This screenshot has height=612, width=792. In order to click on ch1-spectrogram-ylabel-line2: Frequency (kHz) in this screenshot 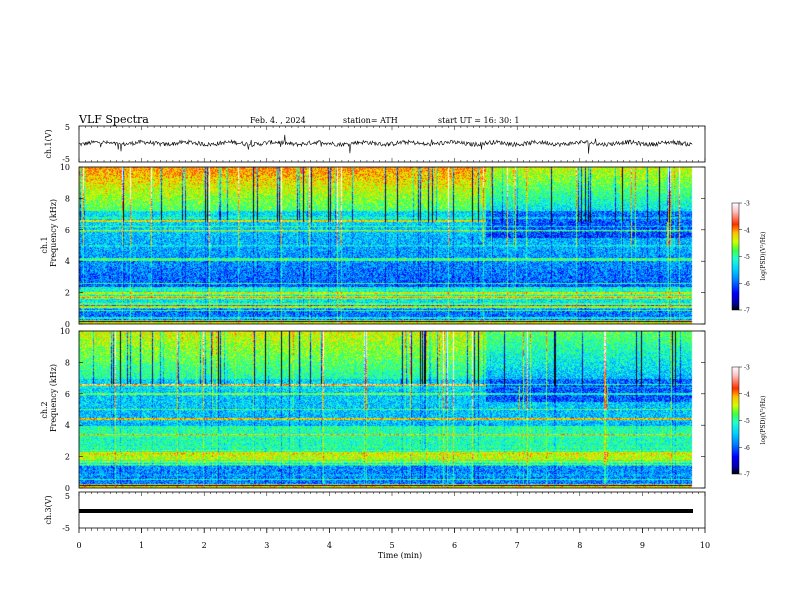, I will do `click(53, 233)`.